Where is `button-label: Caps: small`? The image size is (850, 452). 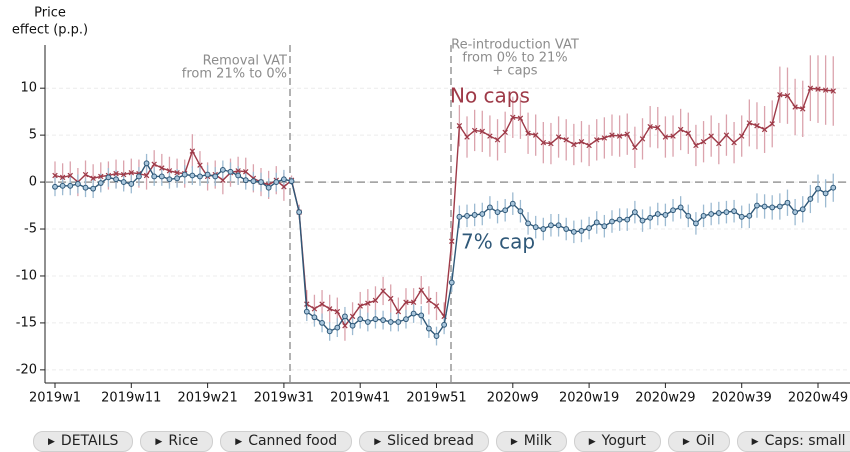 button-label: Caps: small is located at coordinates (805, 441).